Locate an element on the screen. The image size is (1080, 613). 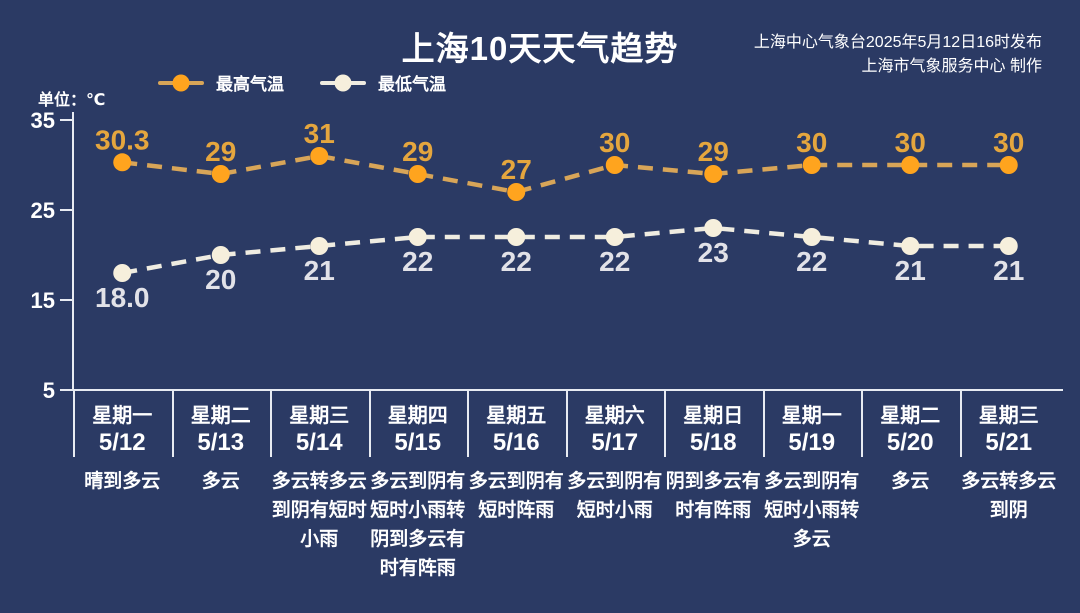
condition-text: 阴到多云有时有阵雨 is located at coordinates (713, 496).